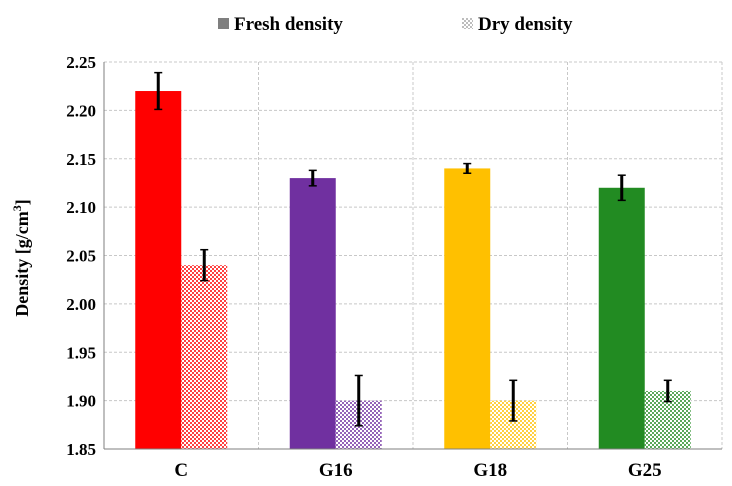 The image size is (732, 486). I want to click on y-tick-label: 1.90, so click(81, 401).